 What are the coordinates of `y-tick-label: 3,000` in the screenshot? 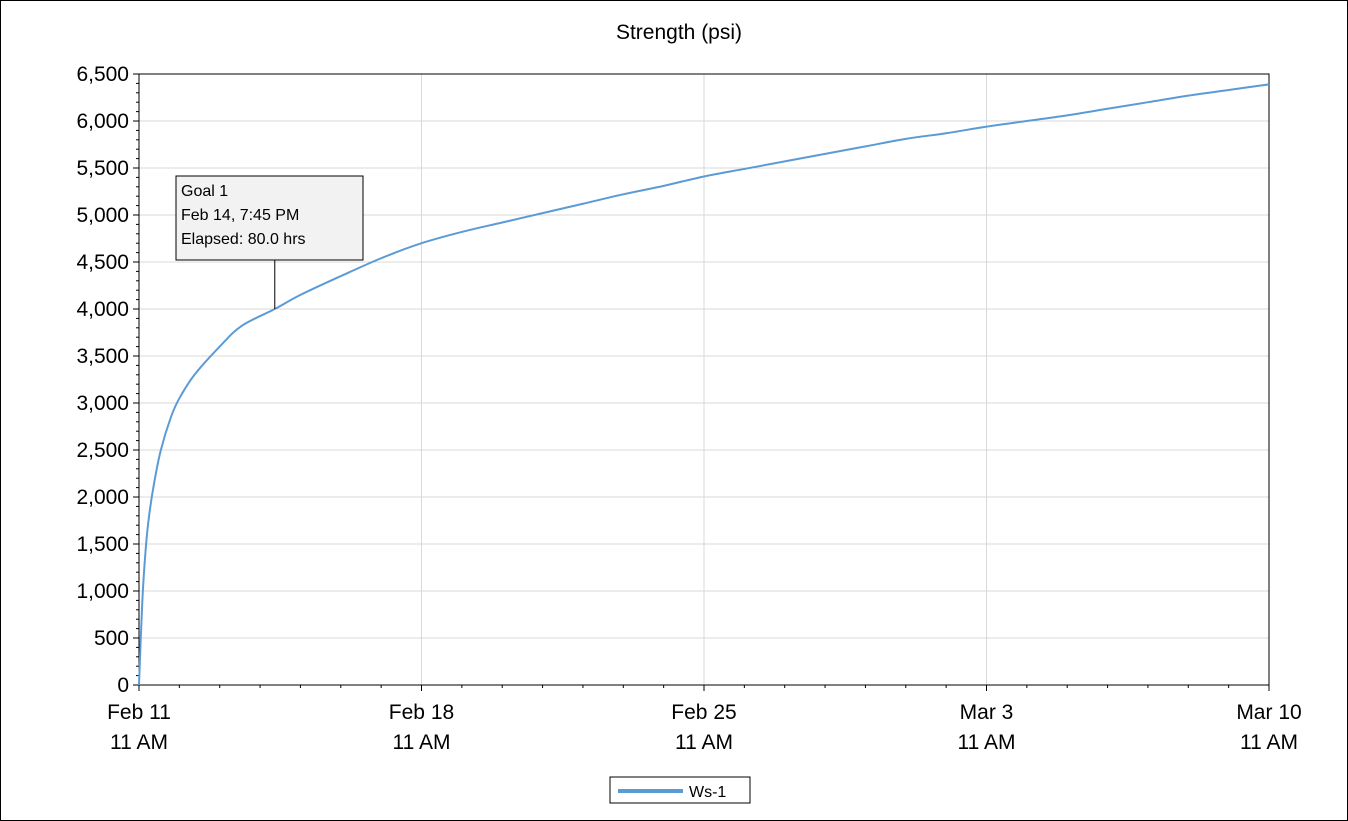 It's located at (102, 403).